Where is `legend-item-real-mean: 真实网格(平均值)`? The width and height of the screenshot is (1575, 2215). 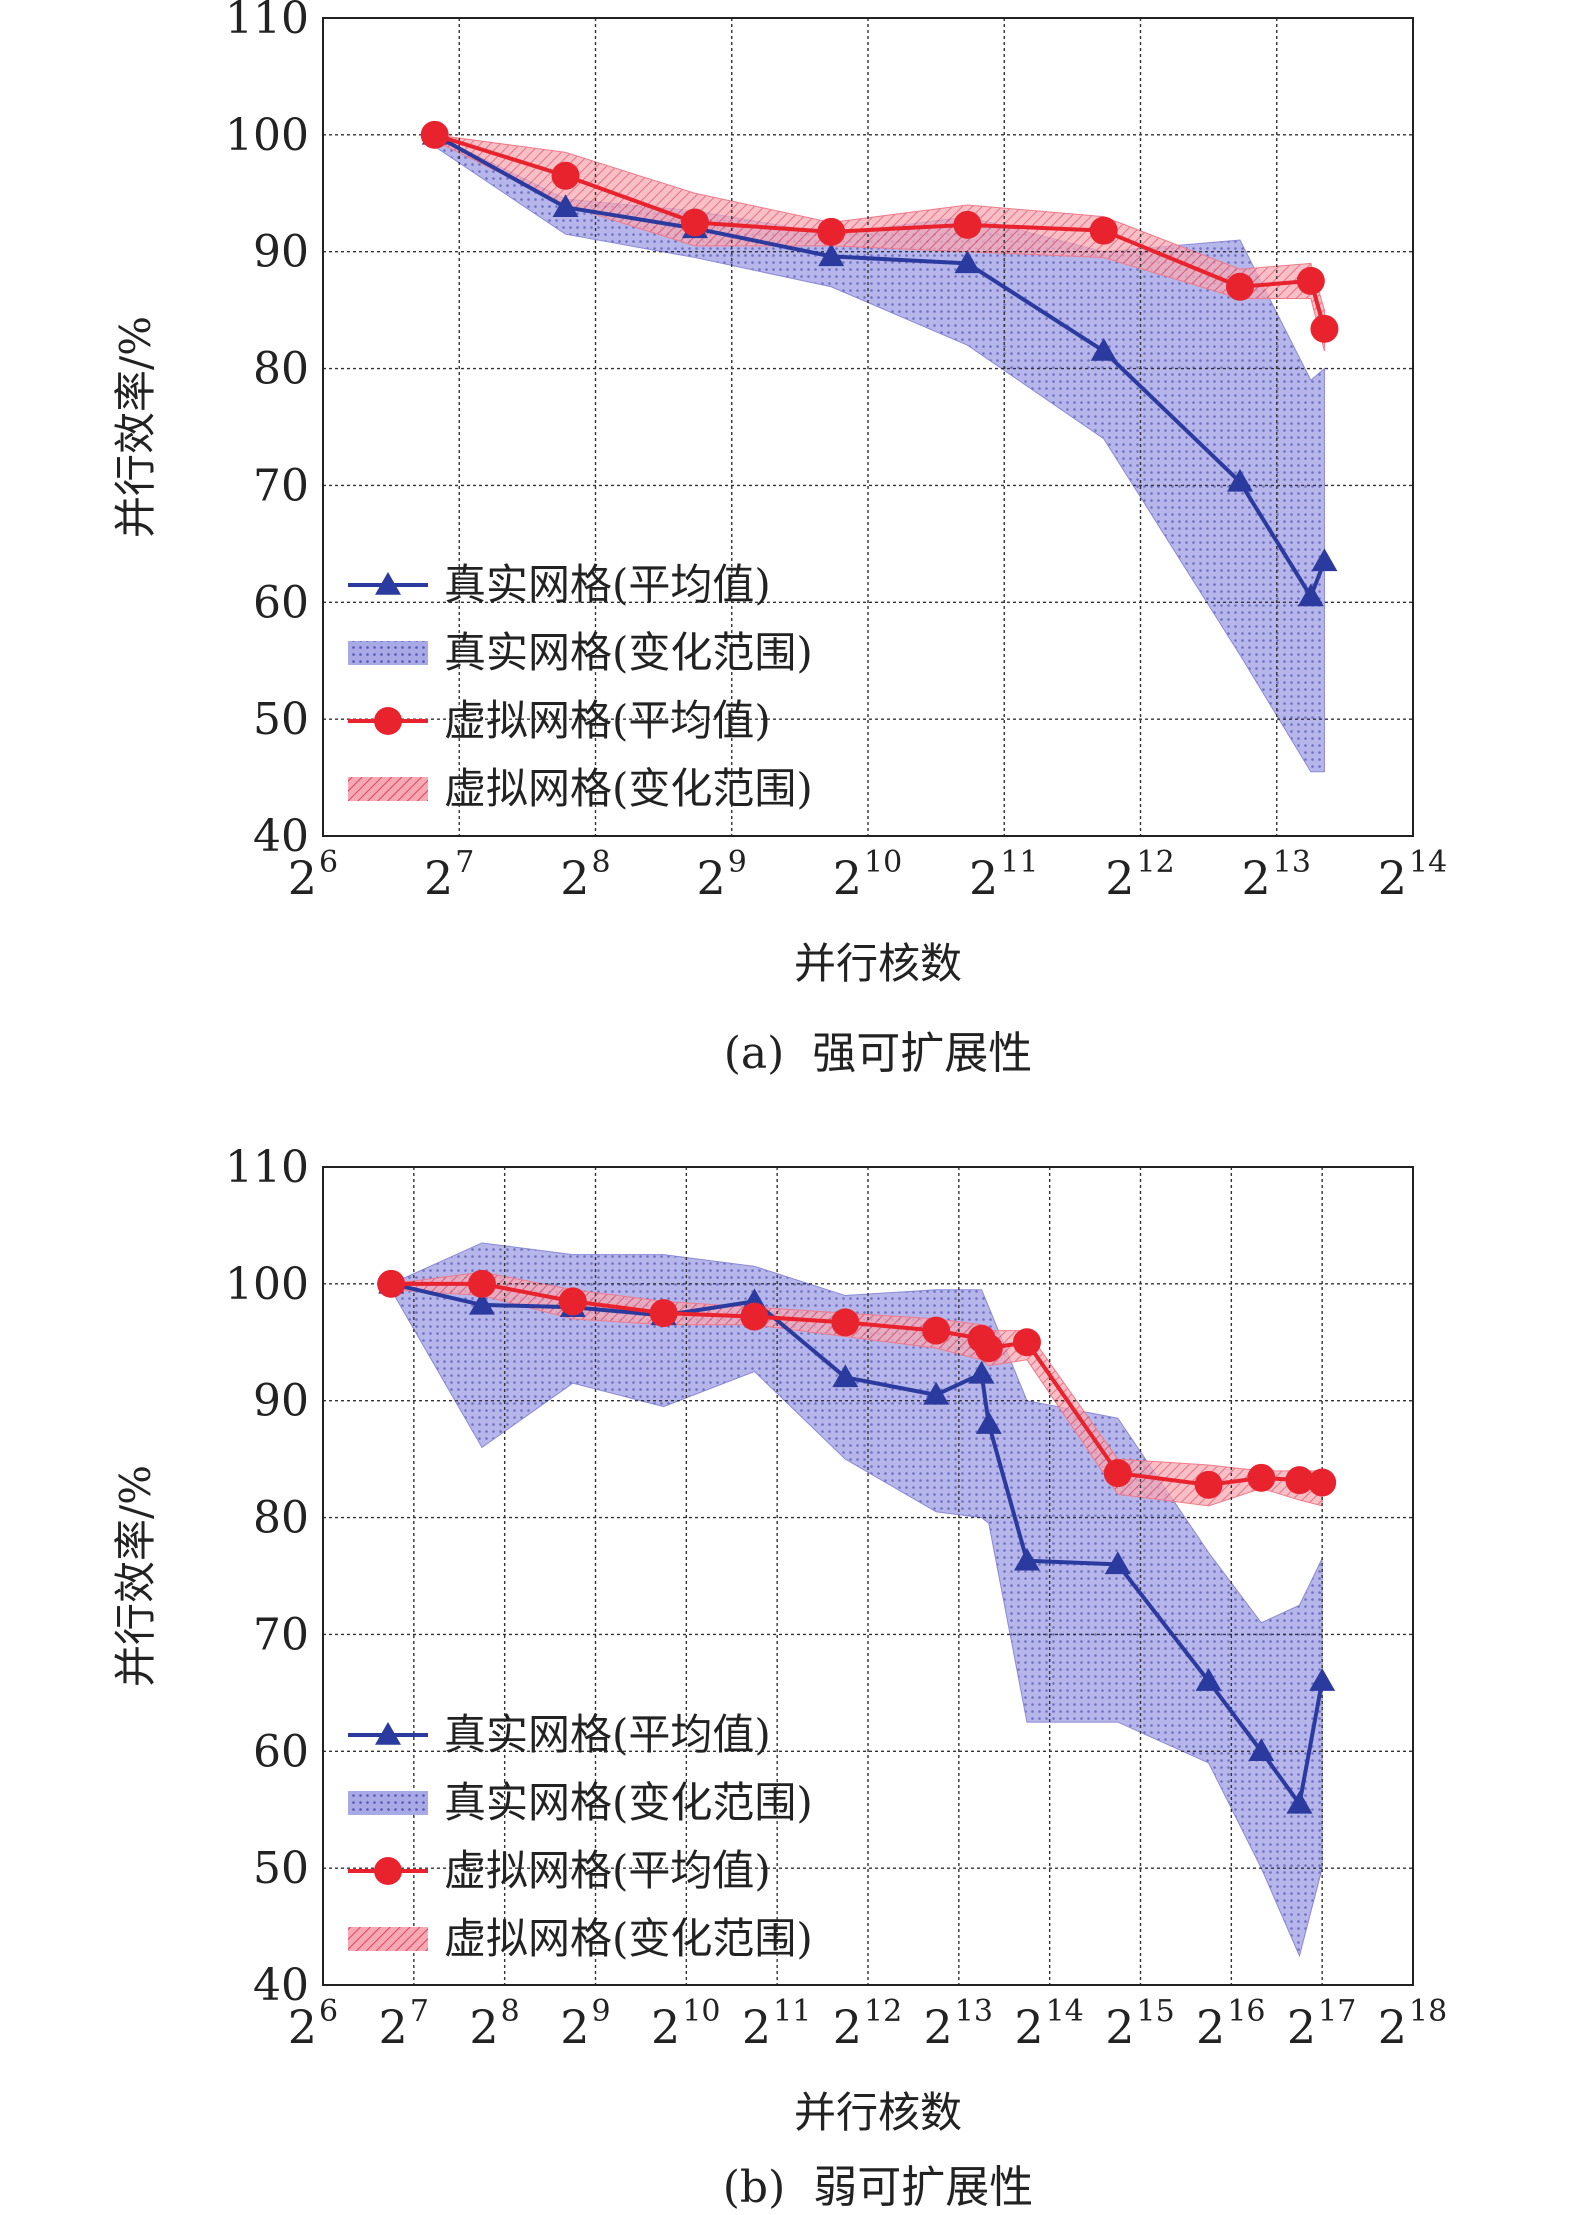
legend-item-real-mean: 真实网格(平均值) is located at coordinates (559, 584).